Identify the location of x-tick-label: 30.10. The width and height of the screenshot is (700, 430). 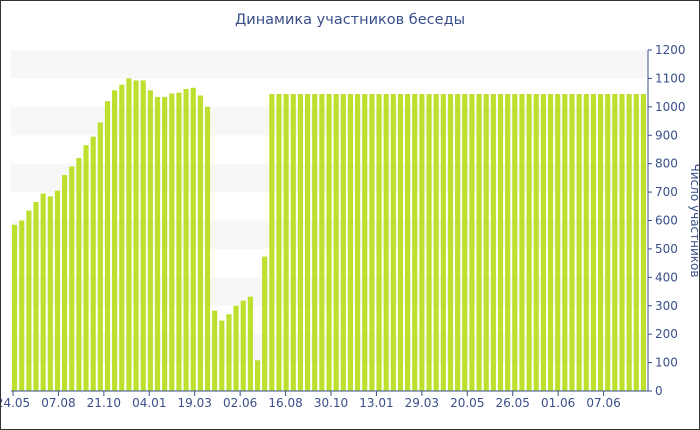
(331, 403).